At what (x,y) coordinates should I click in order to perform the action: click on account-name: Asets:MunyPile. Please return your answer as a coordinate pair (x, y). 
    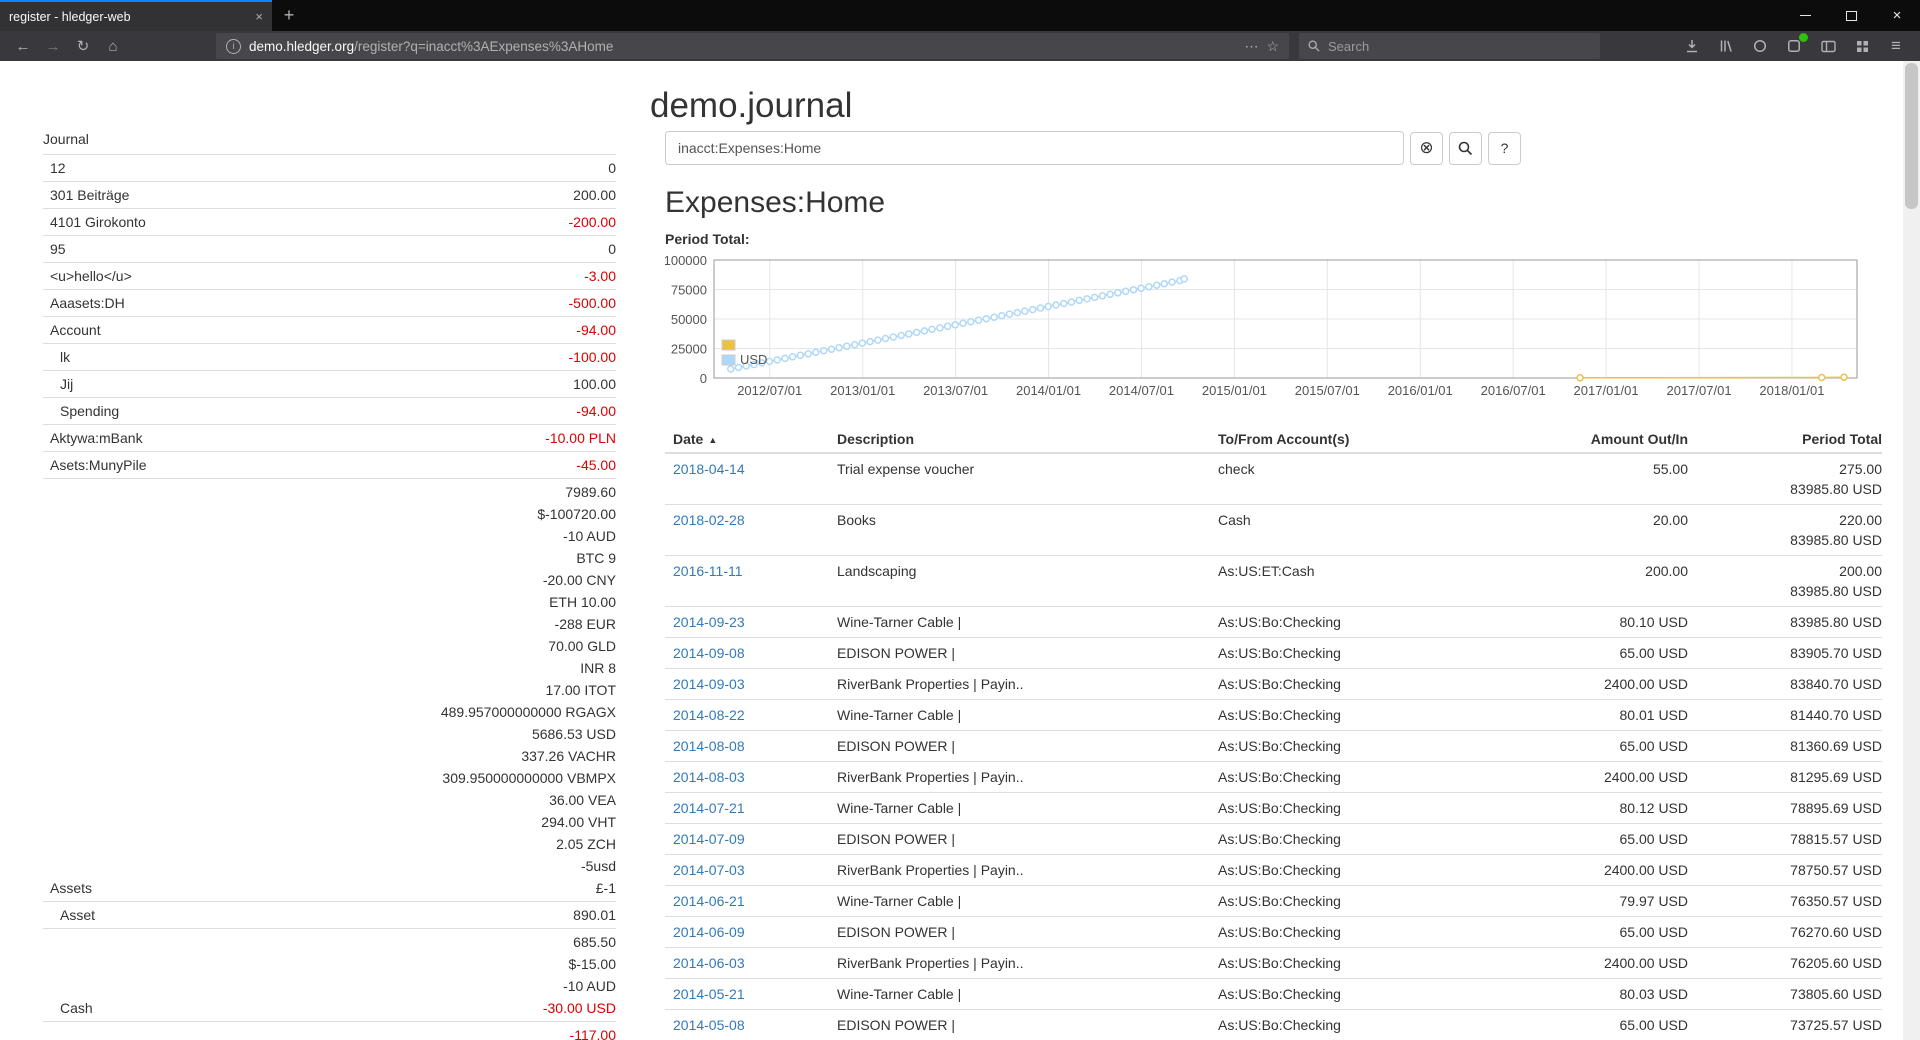
    Looking at the image, I should click on (98, 465).